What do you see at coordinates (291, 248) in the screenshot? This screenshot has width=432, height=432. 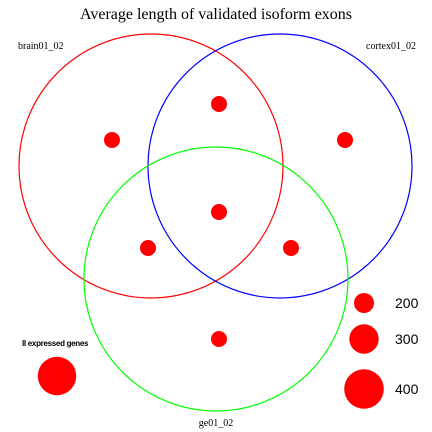 I see `region-point-cortex-ge` at bounding box center [291, 248].